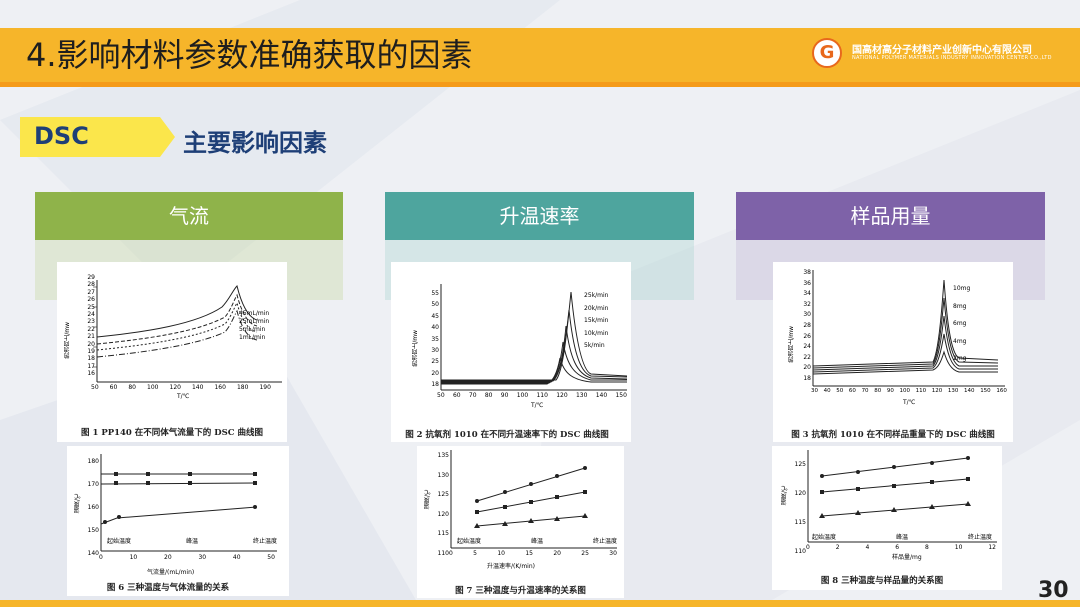 The height and width of the screenshot is (607, 1080). I want to click on header-airflow: 气流, so click(189, 216).